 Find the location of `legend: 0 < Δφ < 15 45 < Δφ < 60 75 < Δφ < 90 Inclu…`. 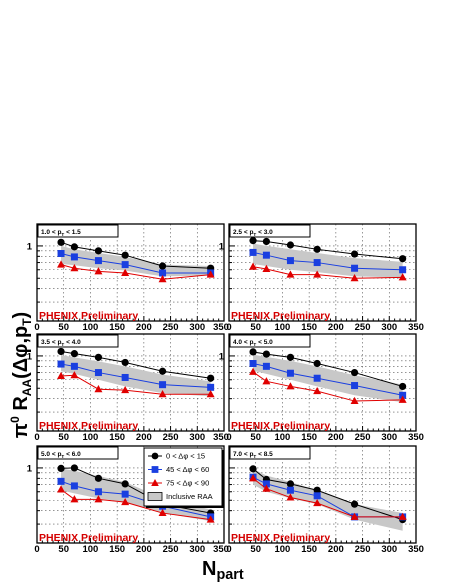

legend: 0 < Δφ < 15 45 < Δφ < 60 75 < Δφ < 90 Inclu… is located at coordinates (183, 477).